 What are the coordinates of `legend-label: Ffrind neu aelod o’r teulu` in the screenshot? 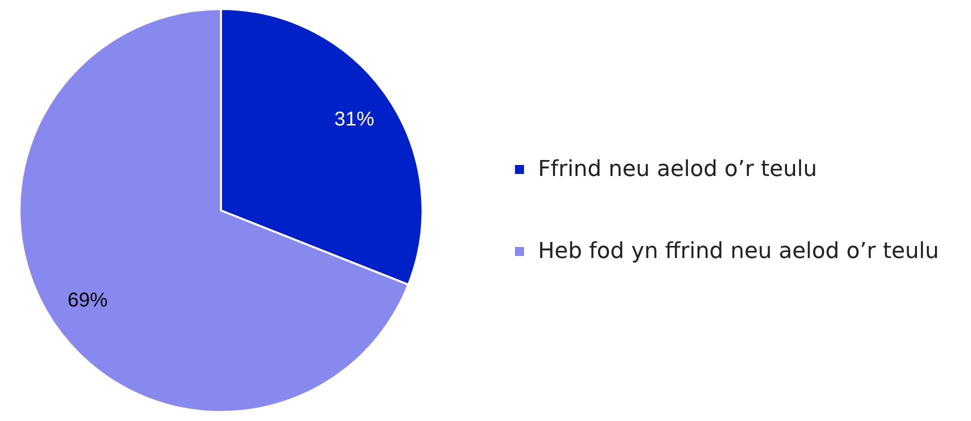 It's located at (678, 170).